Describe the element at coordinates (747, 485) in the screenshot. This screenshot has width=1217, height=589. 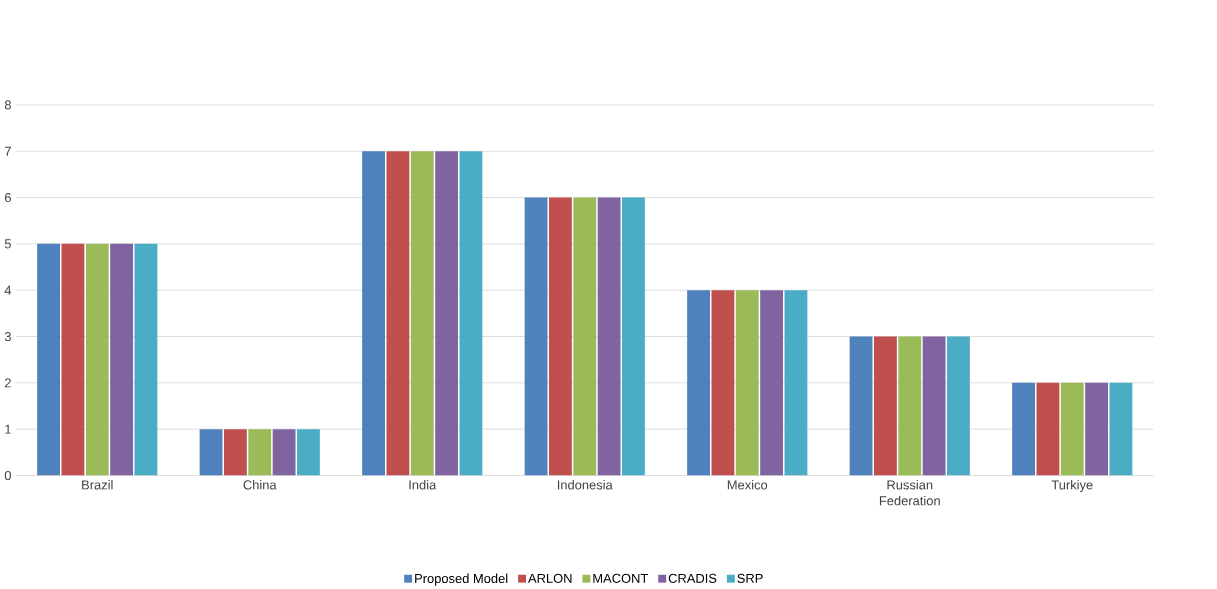
I see `x-tick-label: Mexico` at that location.